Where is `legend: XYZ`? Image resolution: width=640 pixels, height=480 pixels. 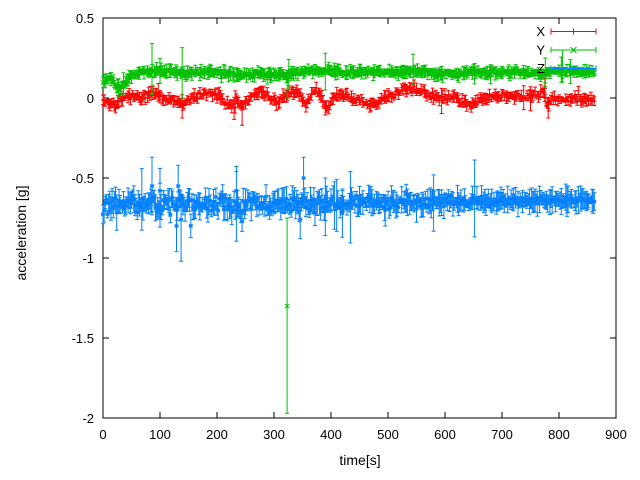 legend: XYZ is located at coordinates (566, 50).